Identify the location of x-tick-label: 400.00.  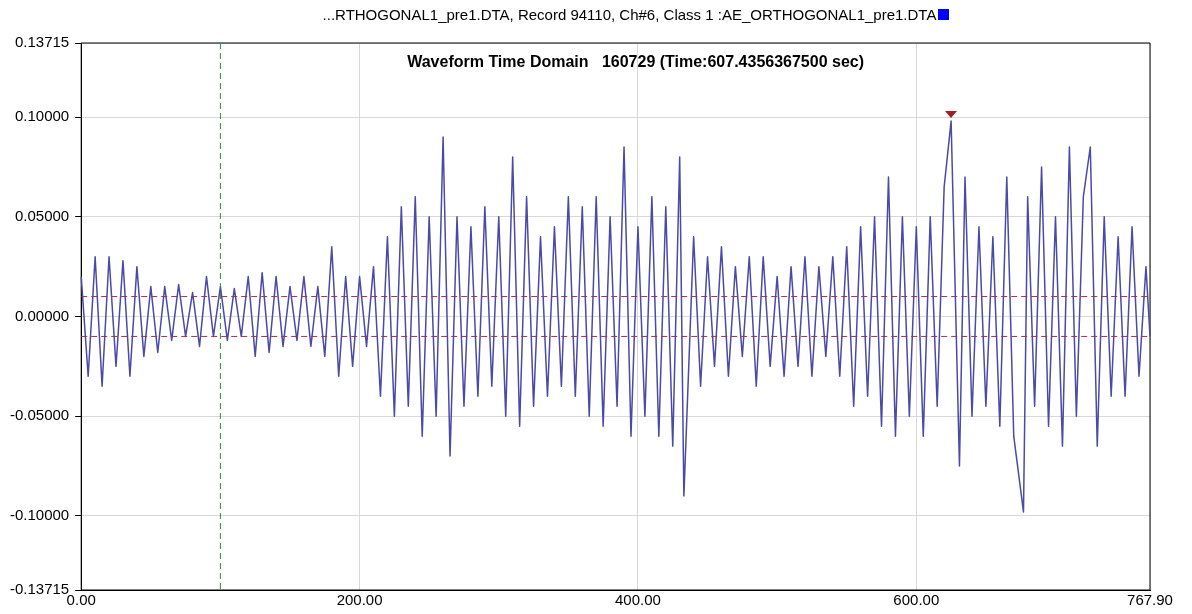
(638, 600).